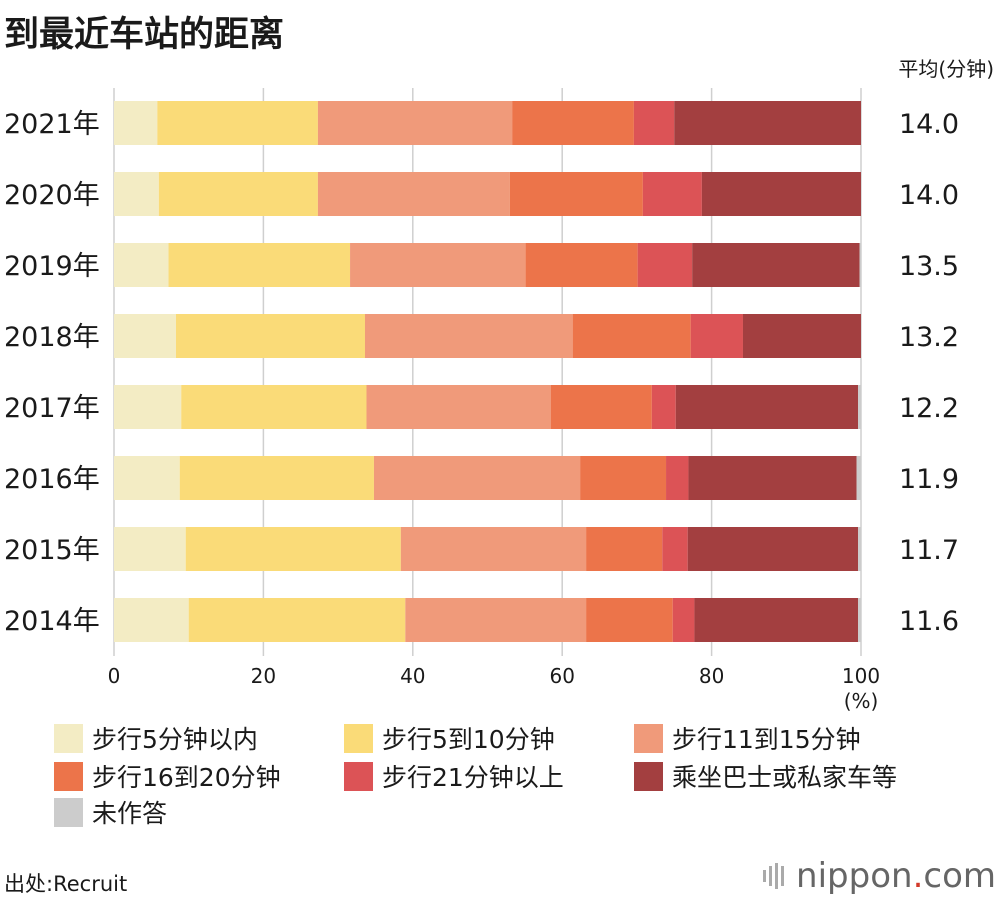  Describe the element at coordinates (66, 884) in the screenshot. I see `source-note: 出处:Recruit` at that location.